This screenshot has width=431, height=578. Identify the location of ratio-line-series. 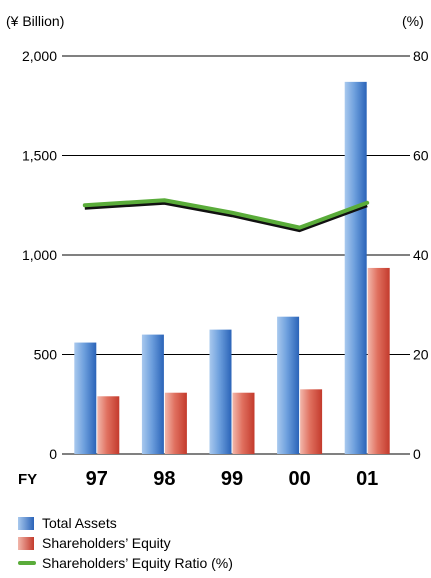
(226, 214).